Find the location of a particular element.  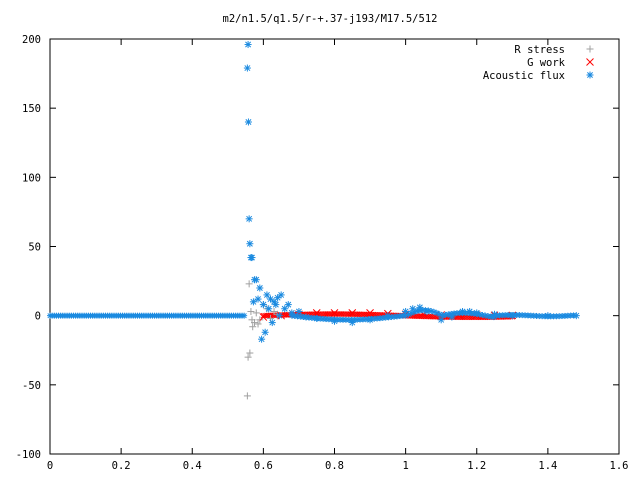

x-tick-label: 0 is located at coordinates (50, 466).